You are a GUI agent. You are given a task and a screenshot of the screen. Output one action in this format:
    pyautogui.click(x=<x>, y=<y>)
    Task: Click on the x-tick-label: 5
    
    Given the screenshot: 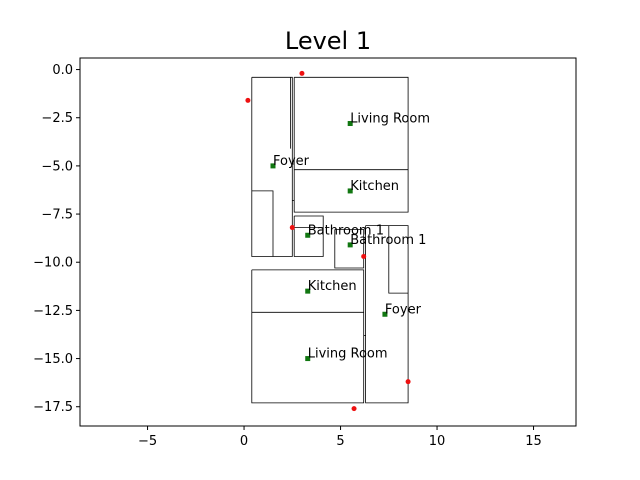 What is the action you would take?
    pyautogui.click(x=340, y=441)
    